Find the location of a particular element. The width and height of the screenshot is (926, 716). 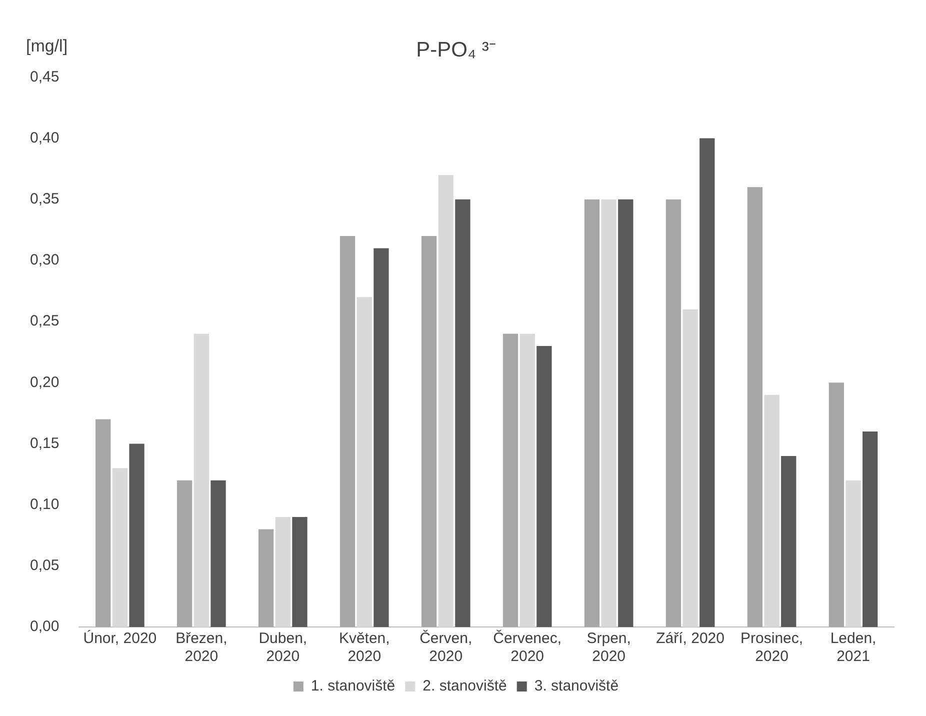

x-tick-label: Leden, 2021 is located at coordinates (853, 648).